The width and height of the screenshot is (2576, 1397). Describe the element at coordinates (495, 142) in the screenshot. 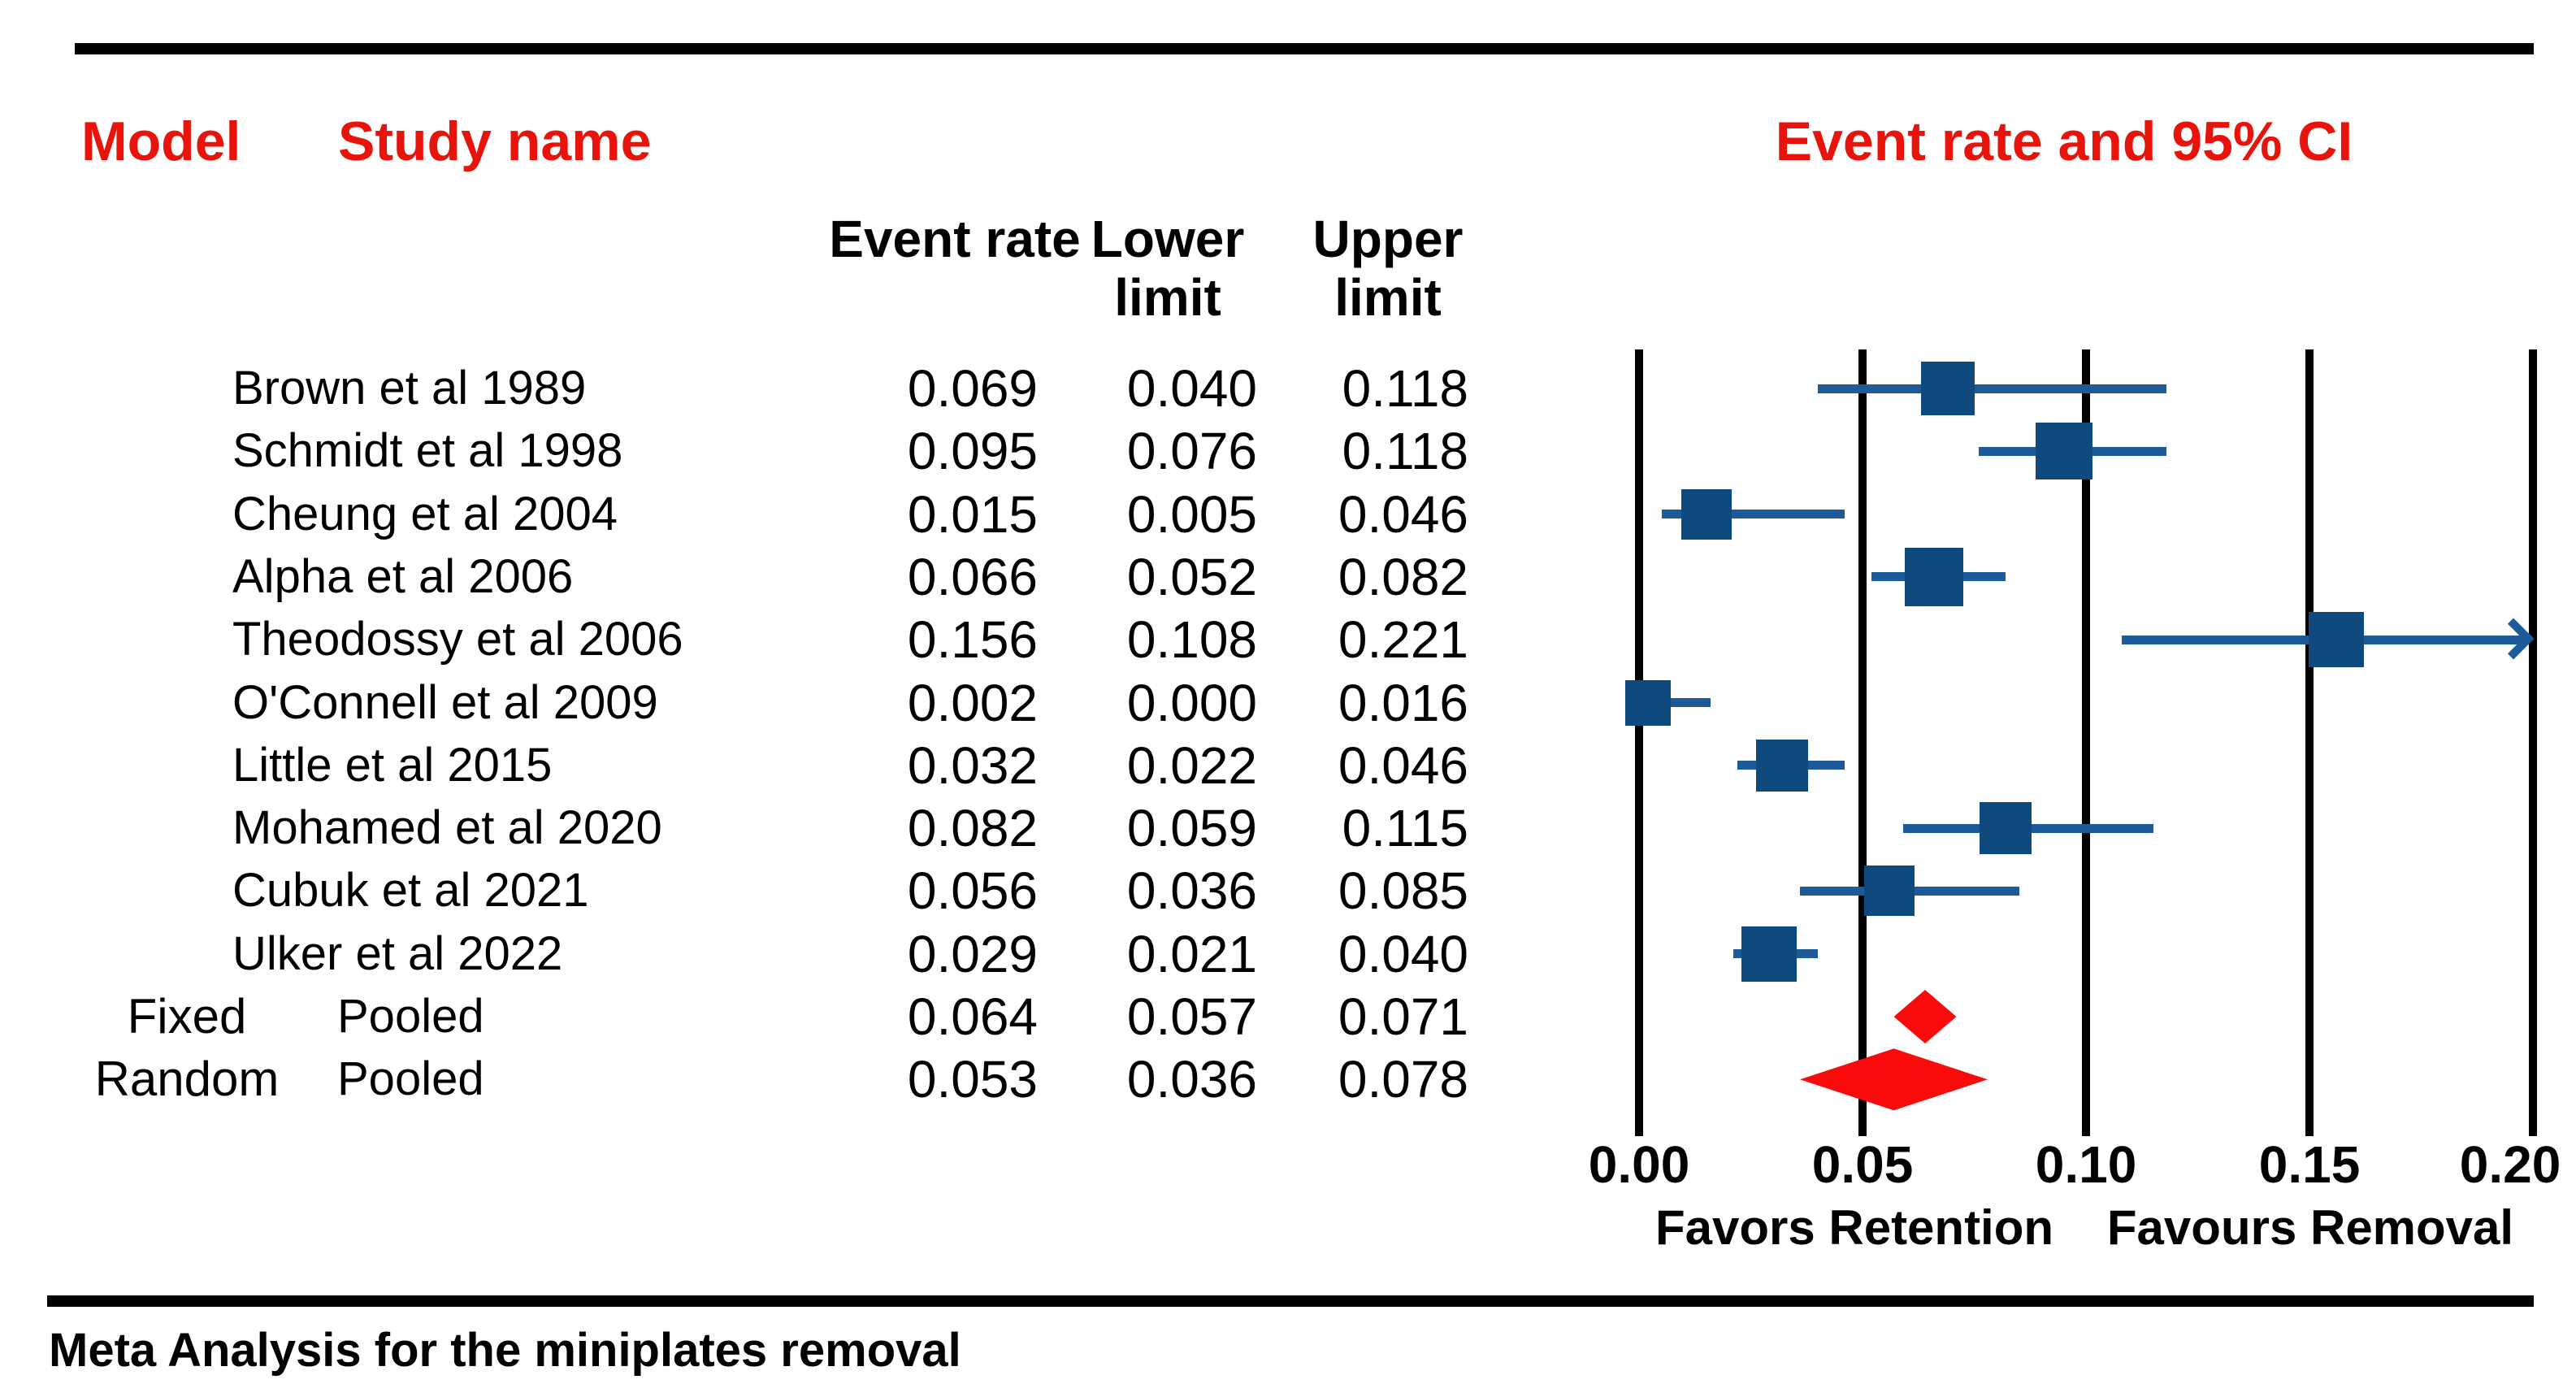

I see `study-name-column-header: Study name` at that location.